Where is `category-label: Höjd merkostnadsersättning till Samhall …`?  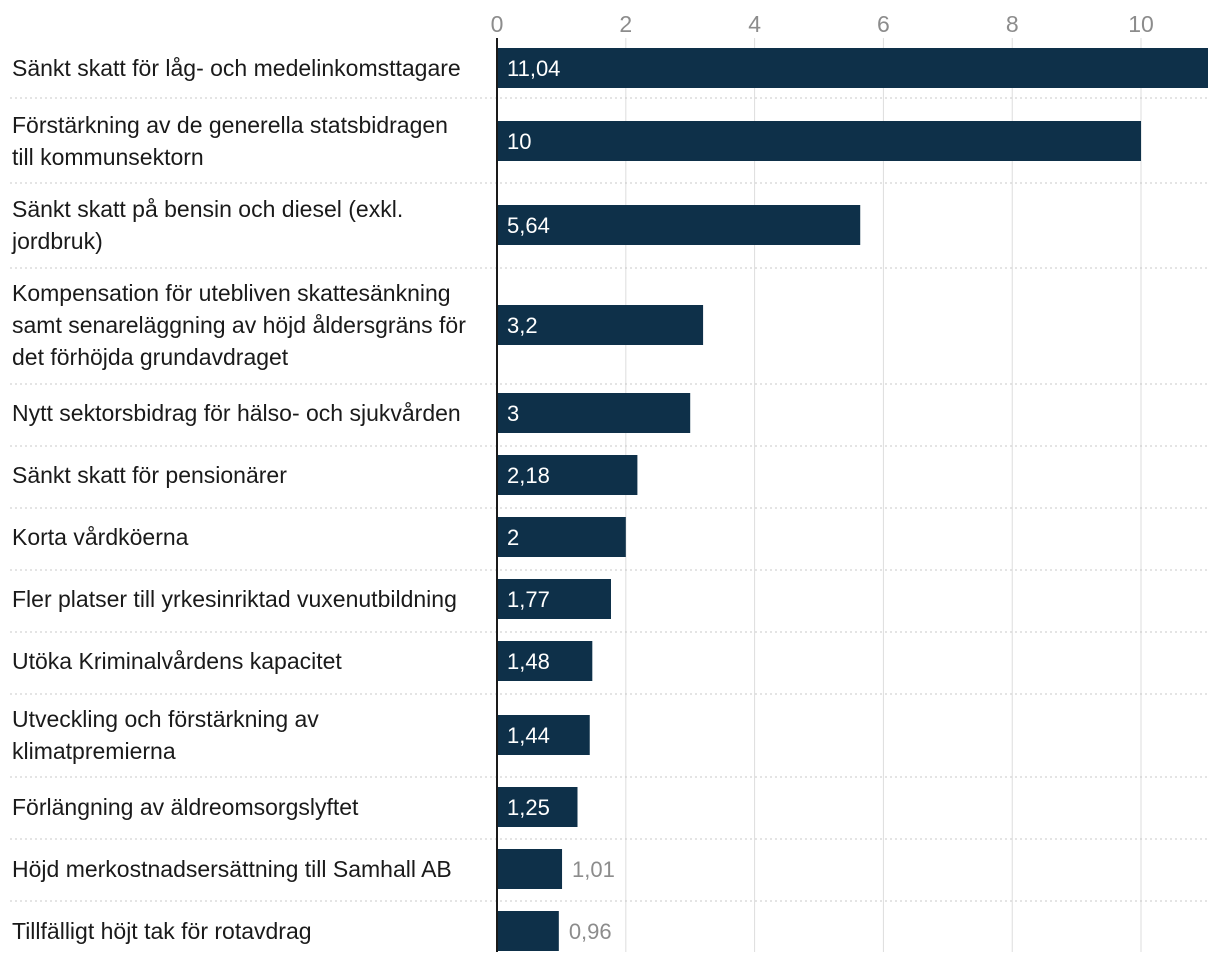 category-label: Höjd merkostnadsersättning till Samhall … is located at coordinates (232, 869).